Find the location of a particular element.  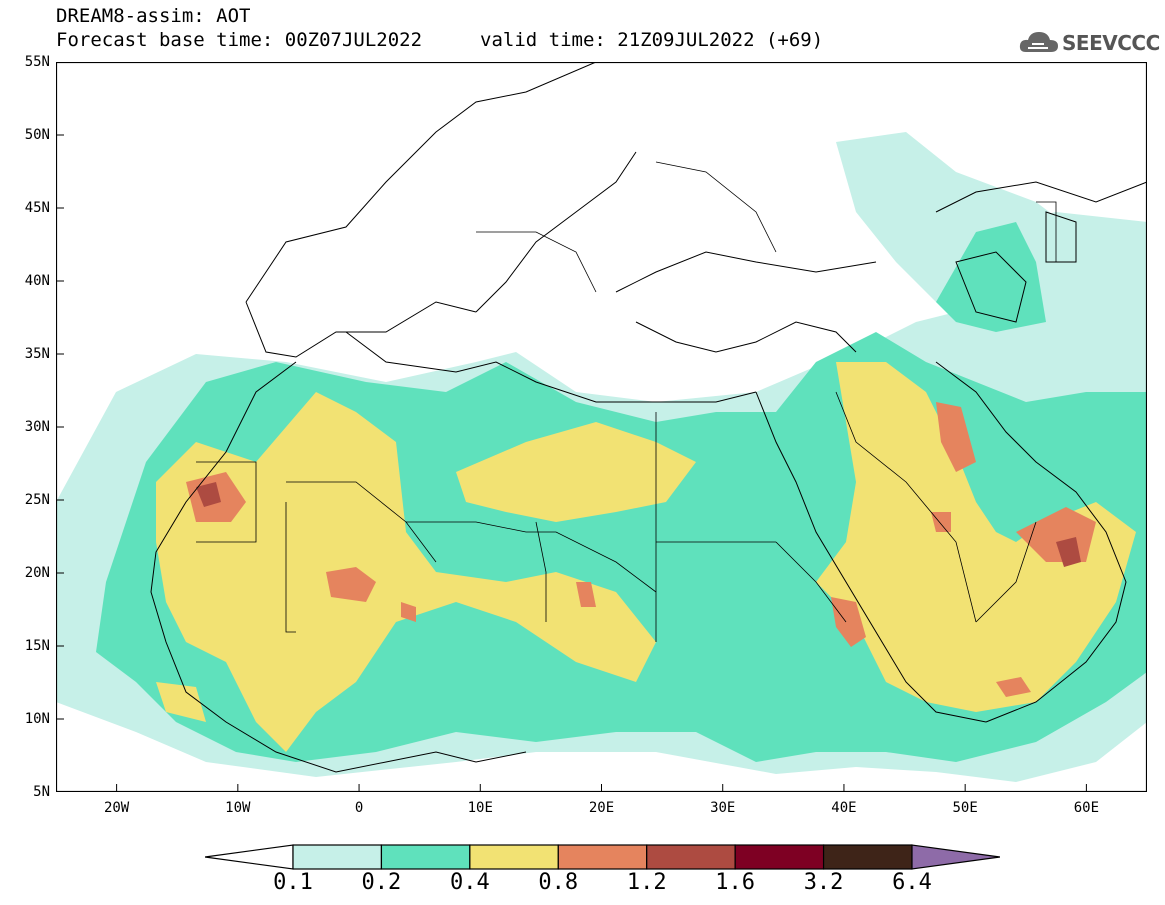

lat-label: 55N is located at coordinates (37, 62).